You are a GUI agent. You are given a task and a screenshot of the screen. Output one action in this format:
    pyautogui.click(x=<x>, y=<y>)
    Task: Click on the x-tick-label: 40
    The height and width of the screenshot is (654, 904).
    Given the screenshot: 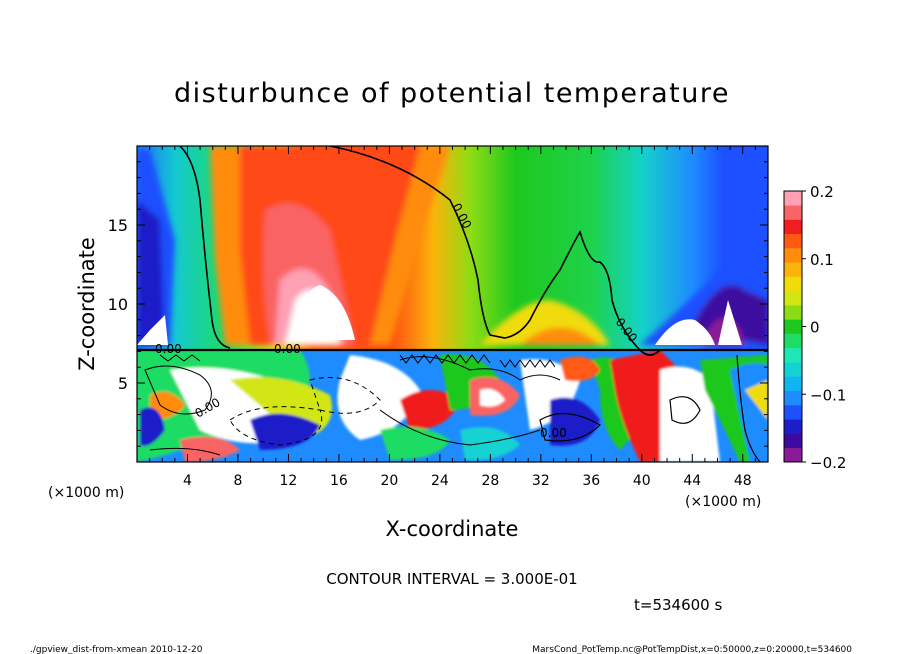 What is the action you would take?
    pyautogui.click(x=642, y=481)
    